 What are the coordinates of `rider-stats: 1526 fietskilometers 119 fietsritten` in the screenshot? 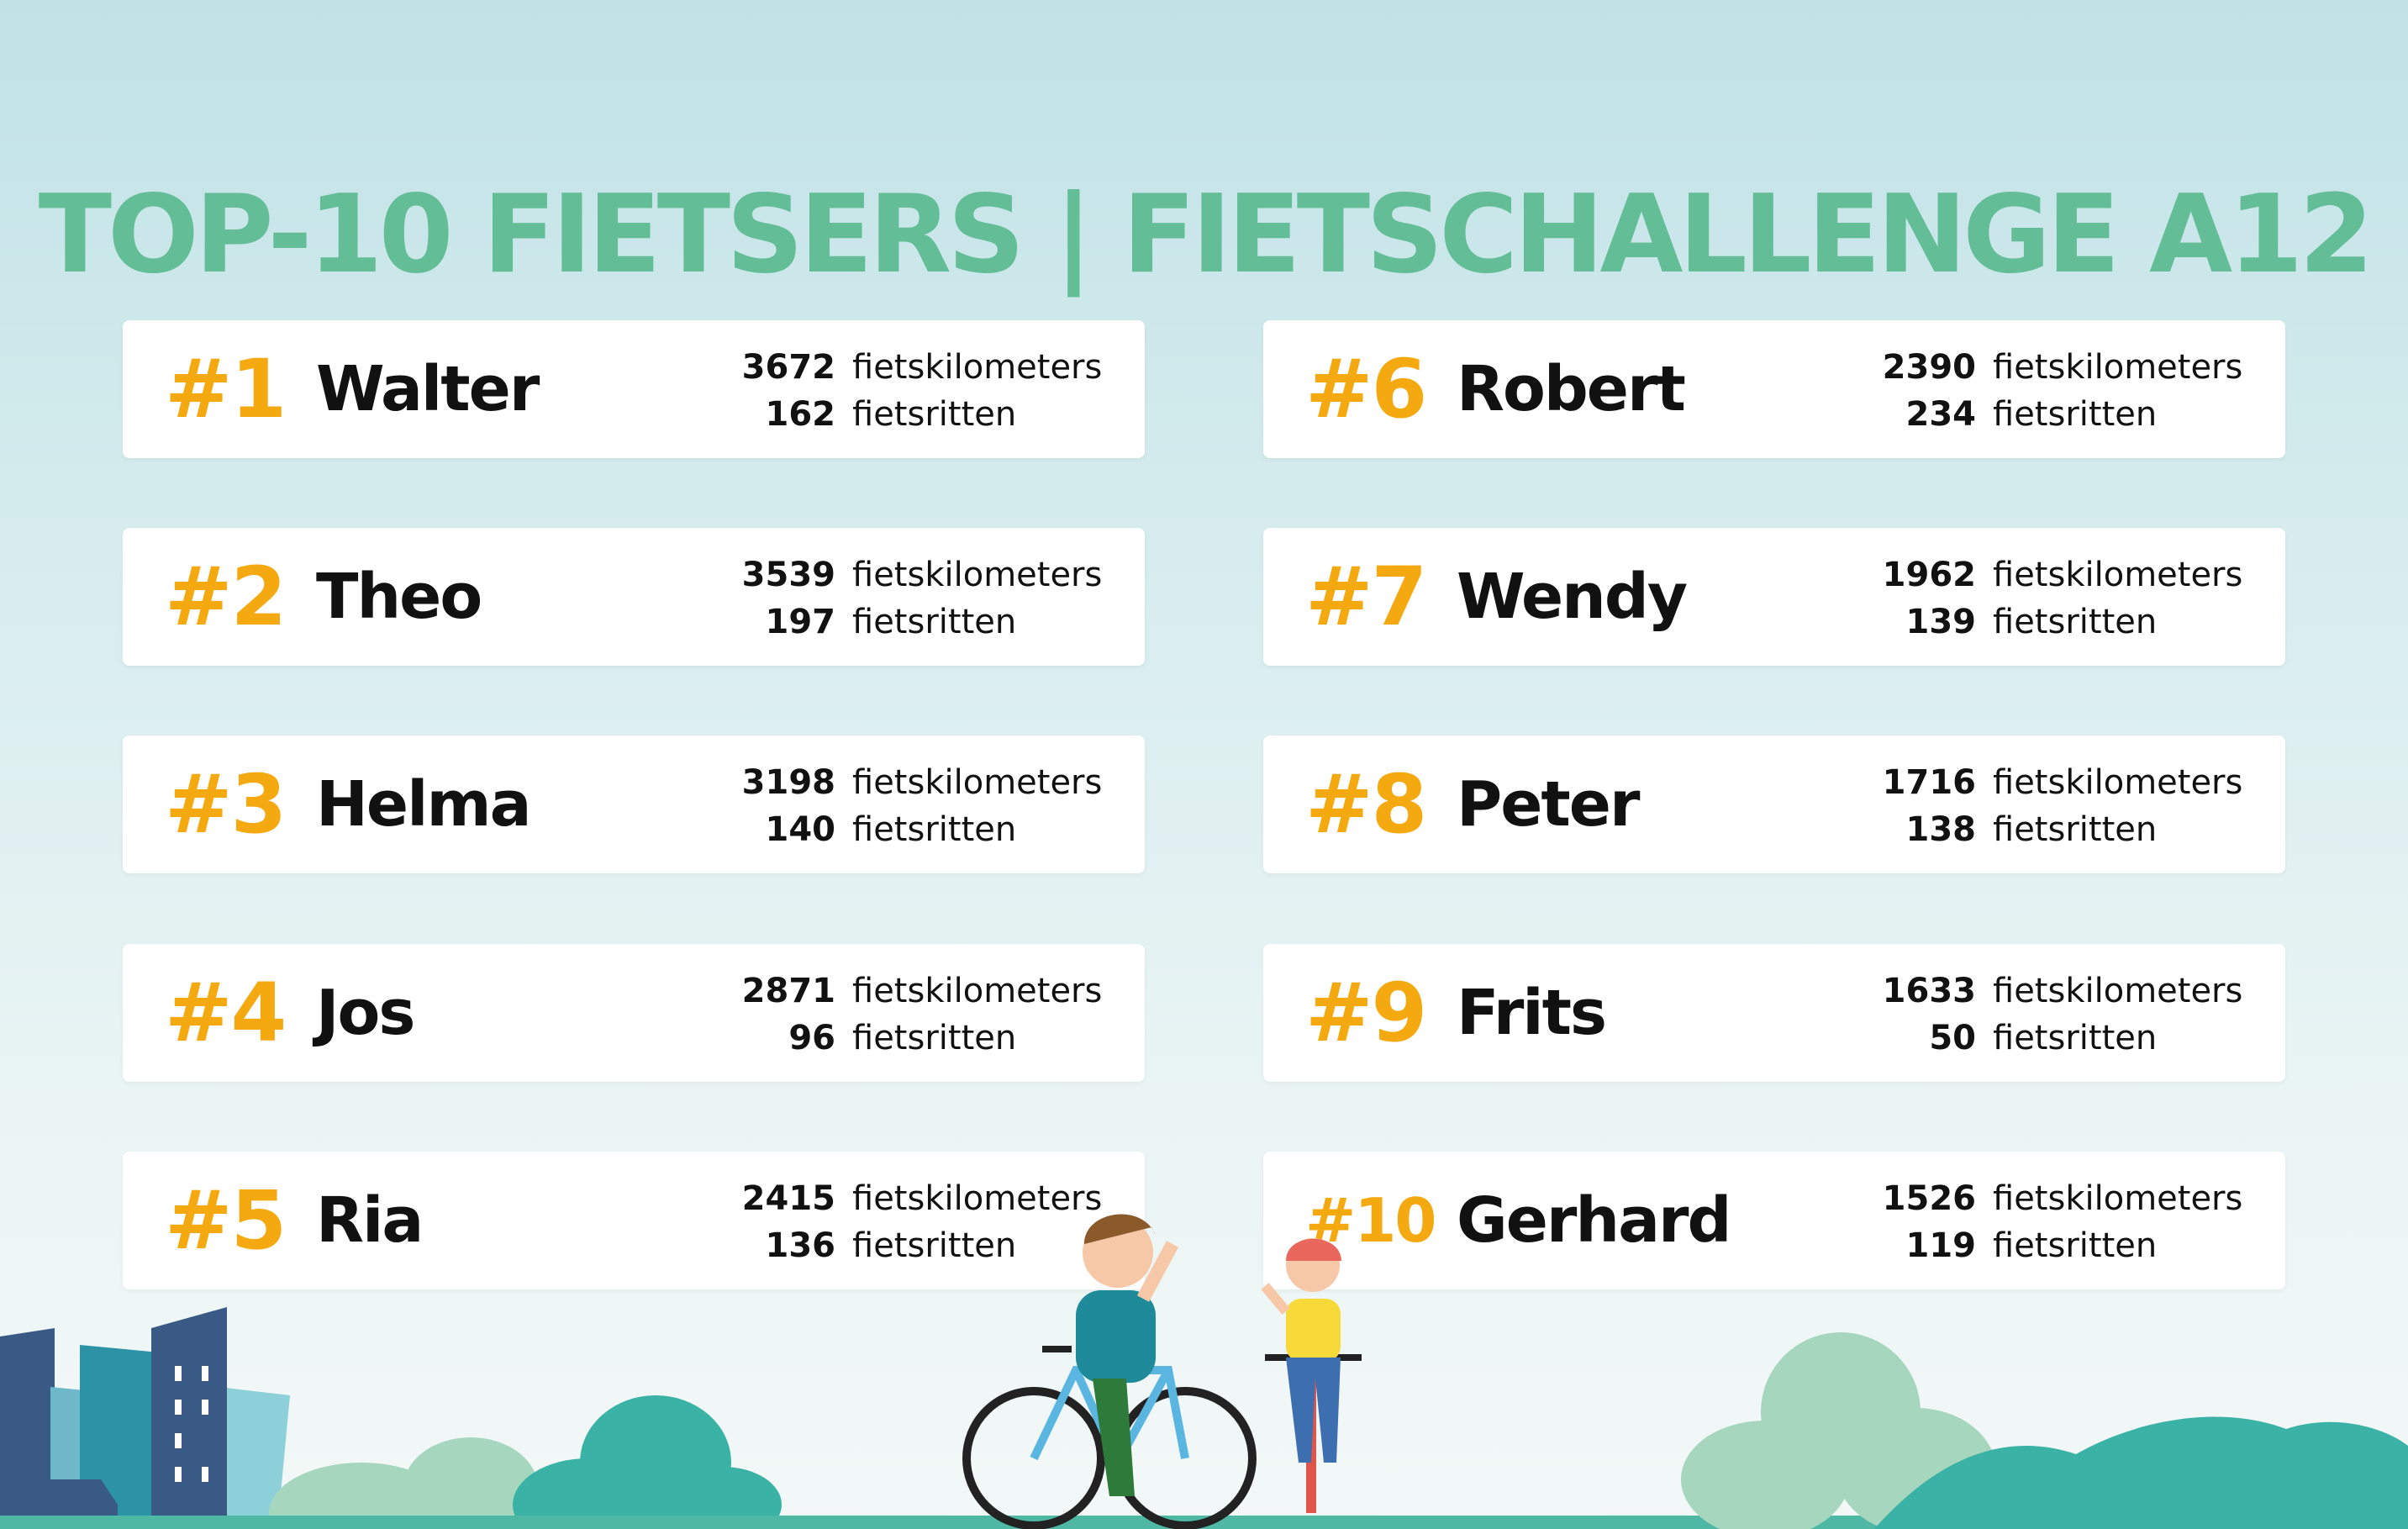 It's located at (2051, 1222).